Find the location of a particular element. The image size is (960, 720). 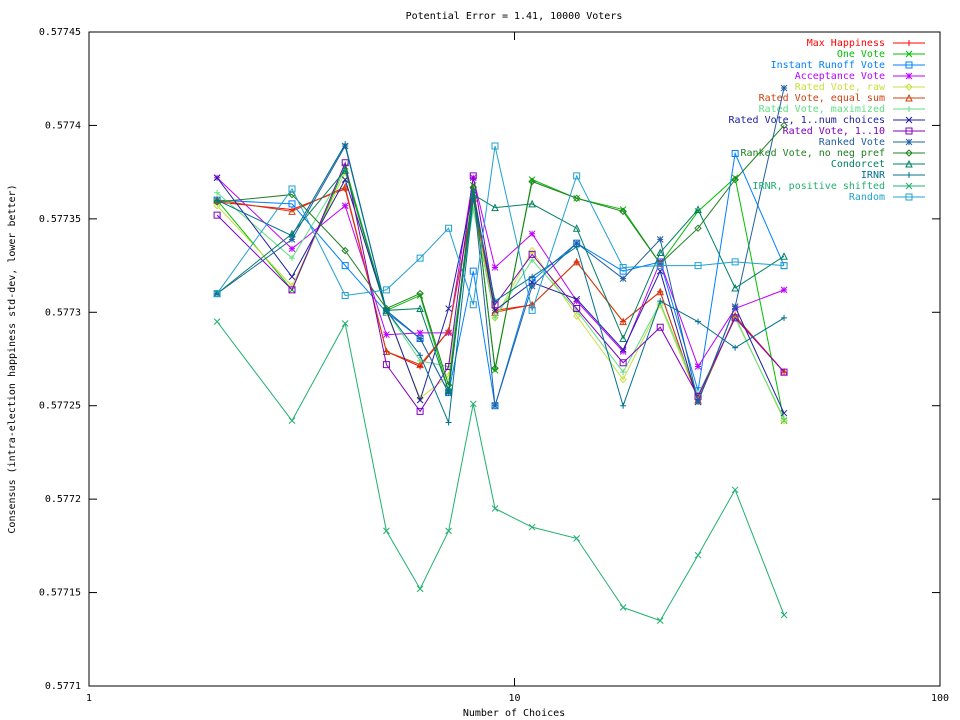

y-tick-label: 0.57735 is located at coordinates (60, 219).